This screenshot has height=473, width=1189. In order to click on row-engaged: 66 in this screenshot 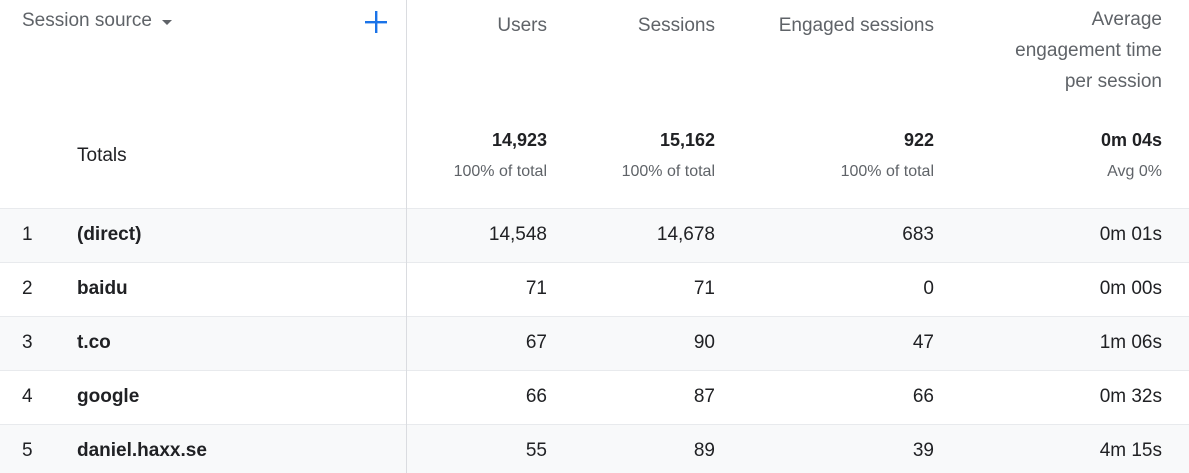, I will do `click(923, 396)`.